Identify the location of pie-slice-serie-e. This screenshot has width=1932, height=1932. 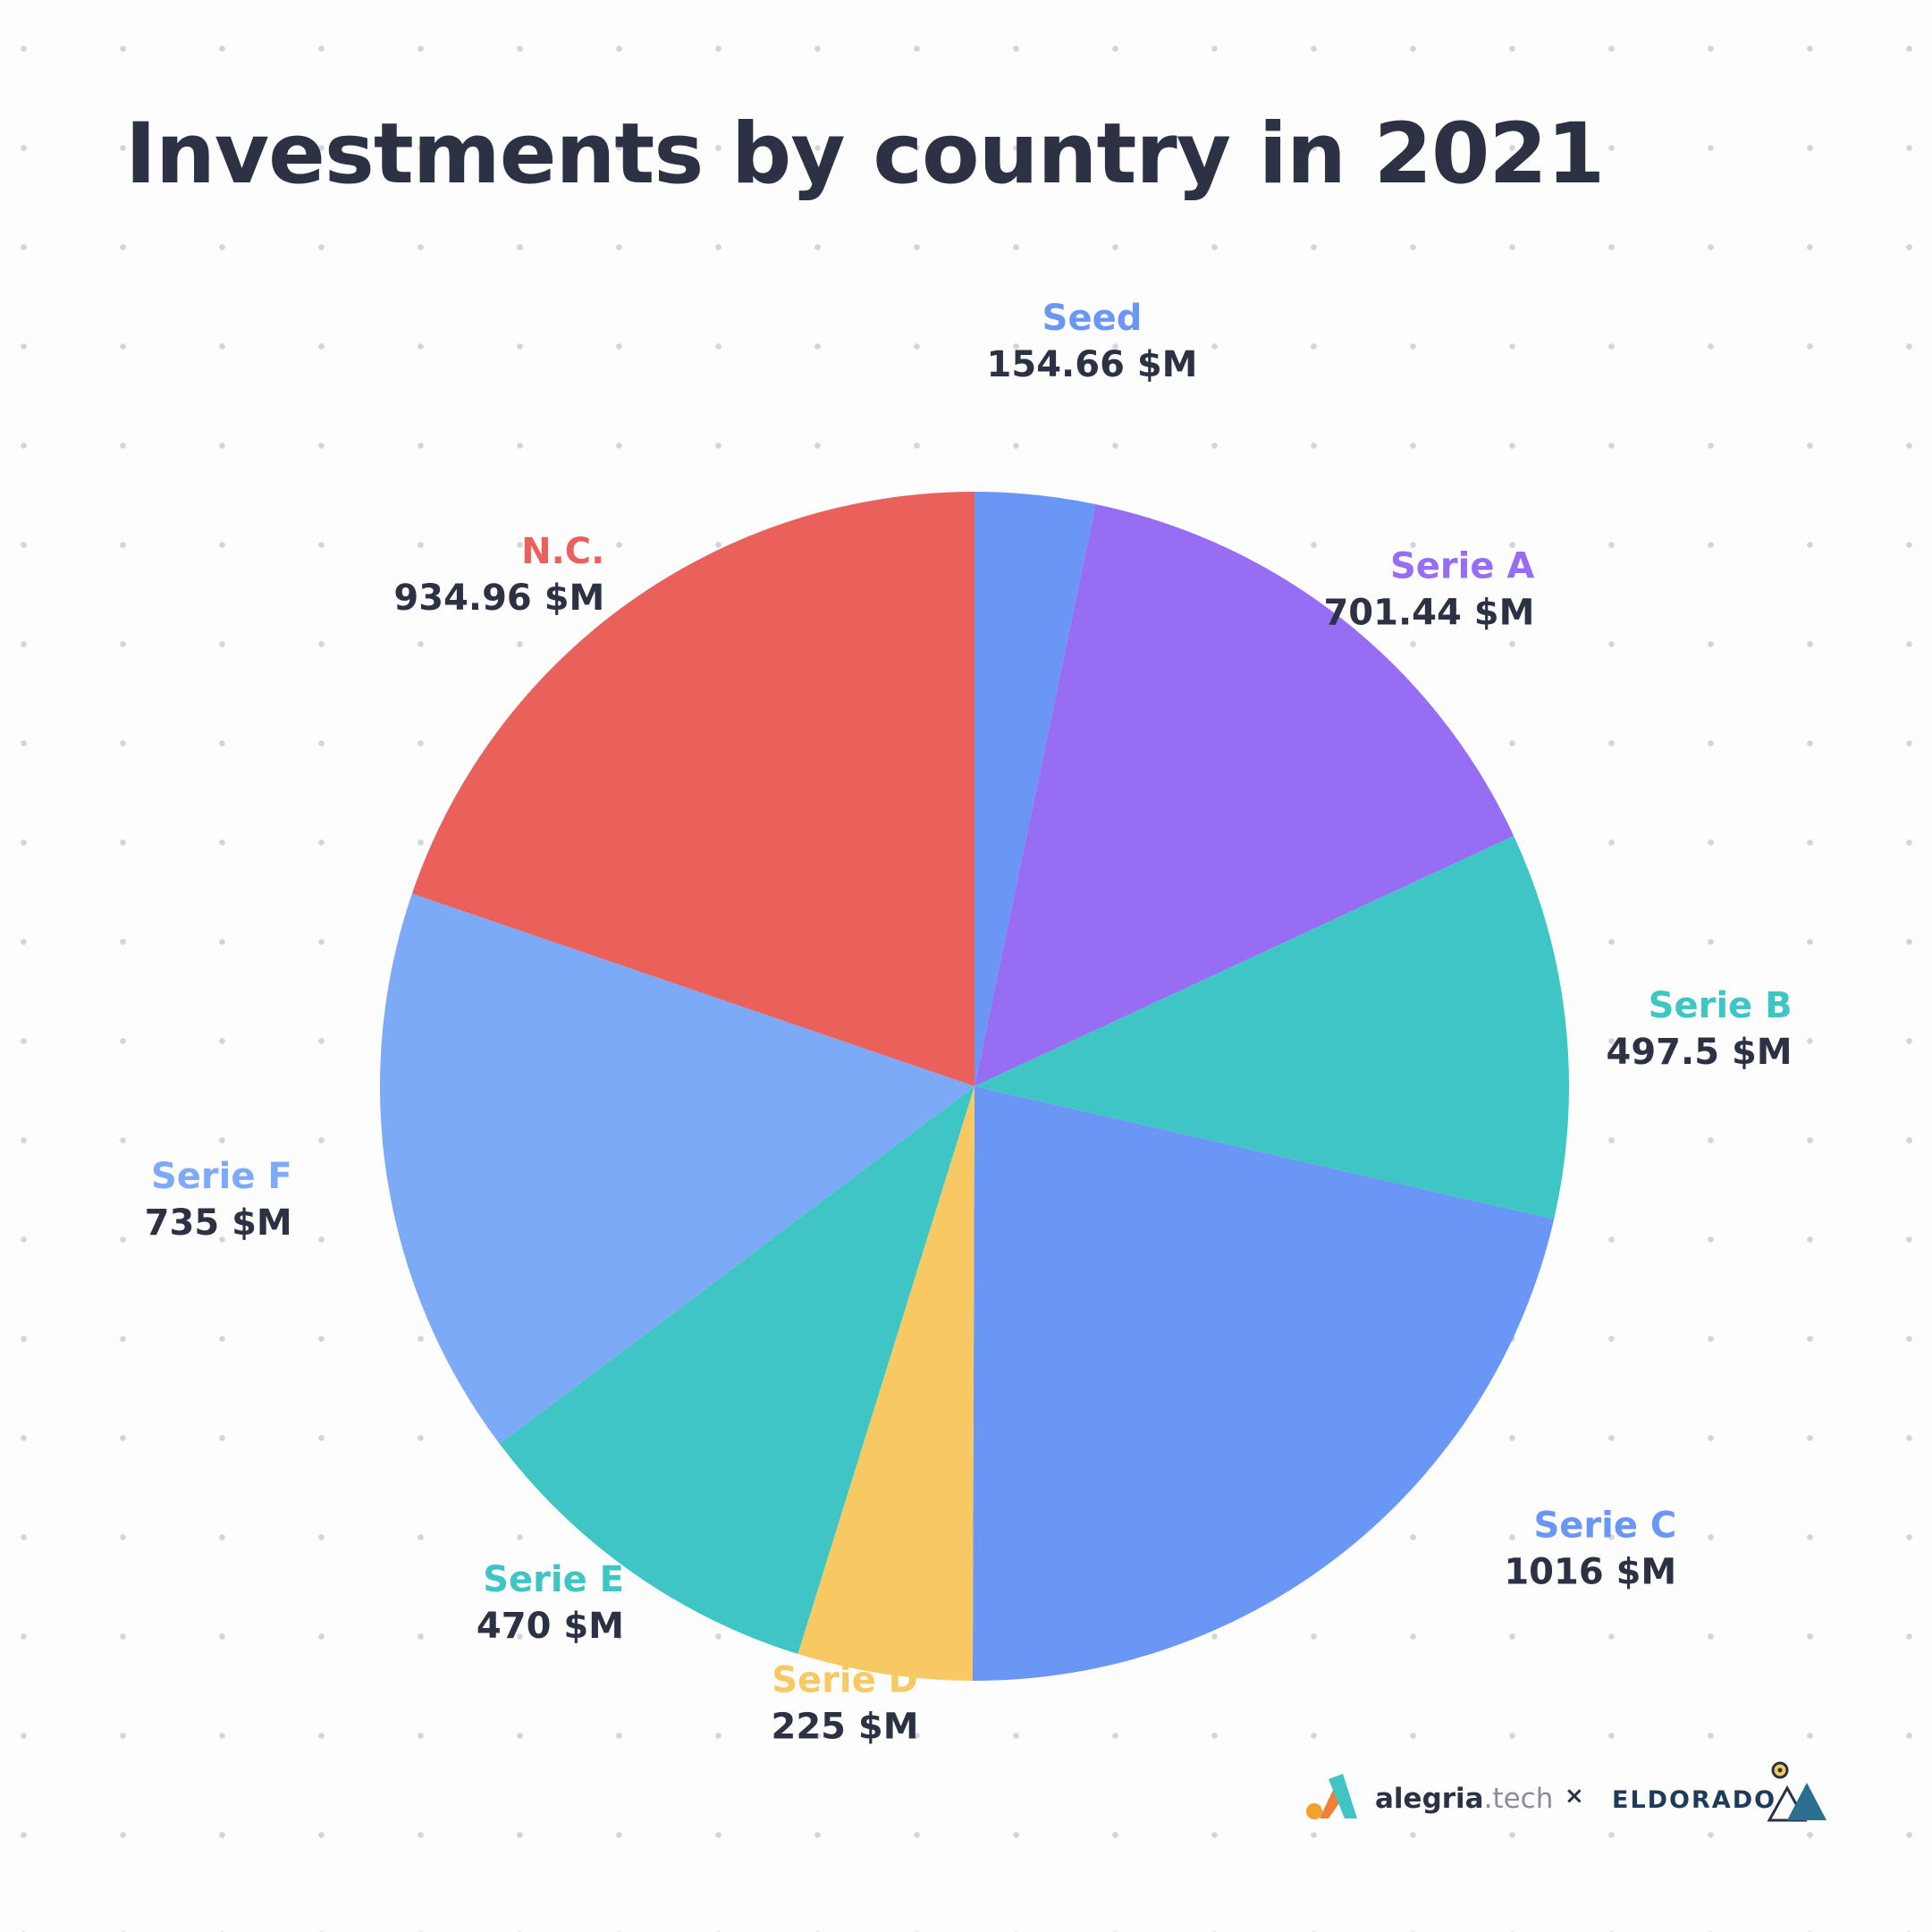
(736, 1370).